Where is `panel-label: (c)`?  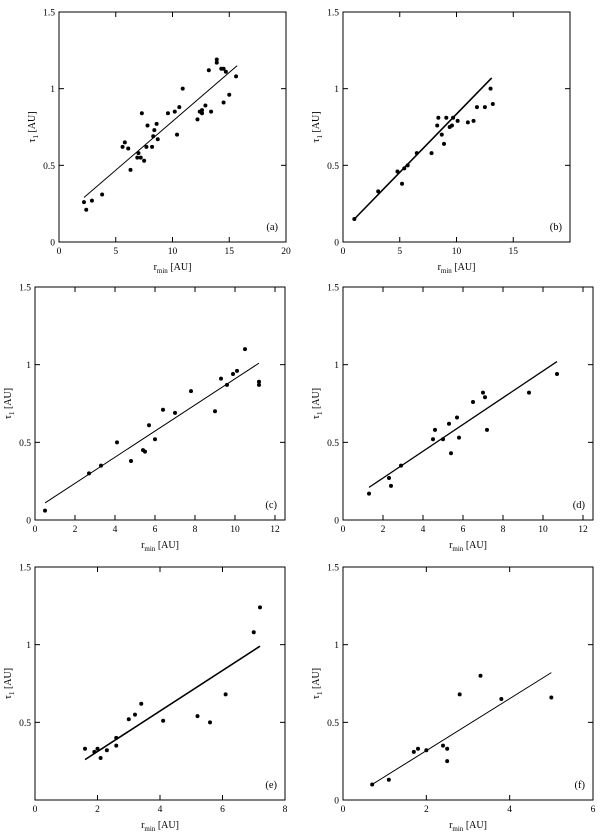
panel-label: (c) is located at coordinates (271, 505).